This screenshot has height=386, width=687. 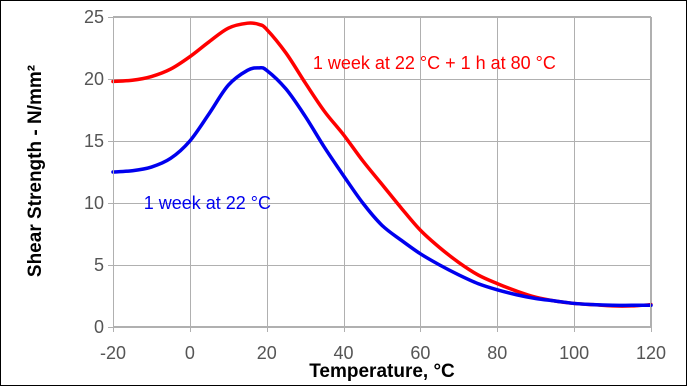 I want to click on y-tick-label: 15, so click(x=94, y=141).